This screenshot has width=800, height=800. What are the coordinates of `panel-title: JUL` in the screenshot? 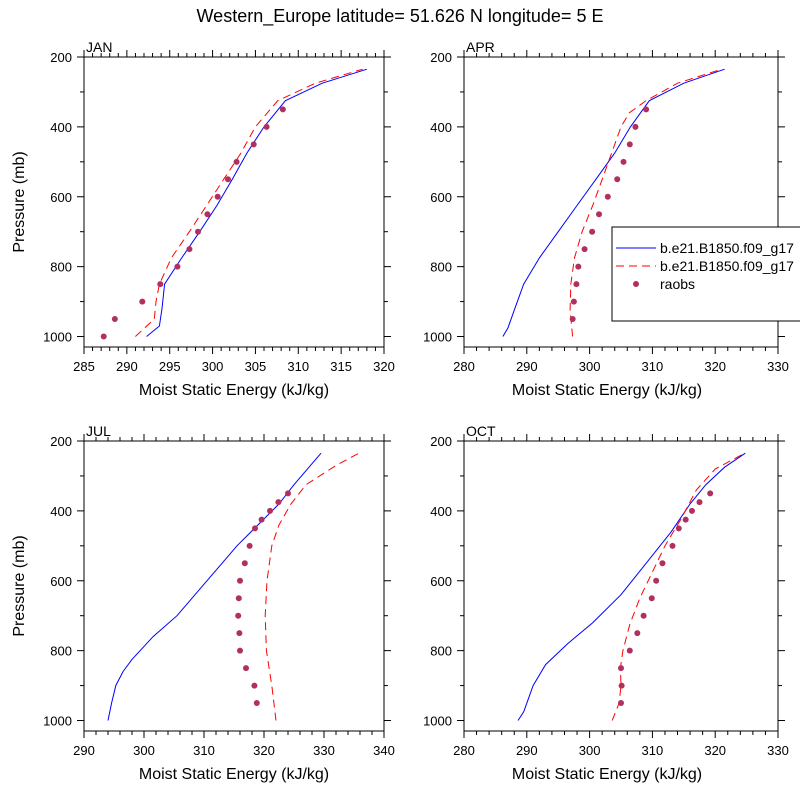 It's located at (98, 431).